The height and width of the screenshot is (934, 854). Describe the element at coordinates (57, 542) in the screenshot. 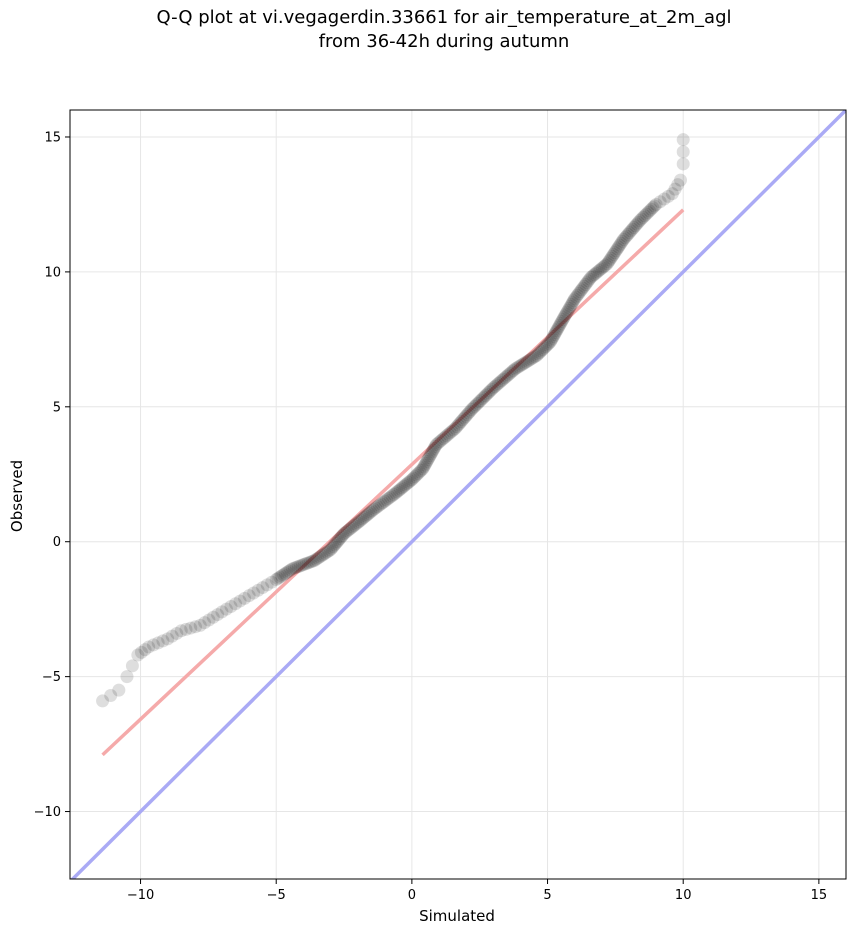

I see `y-tick-label: 0` at that location.